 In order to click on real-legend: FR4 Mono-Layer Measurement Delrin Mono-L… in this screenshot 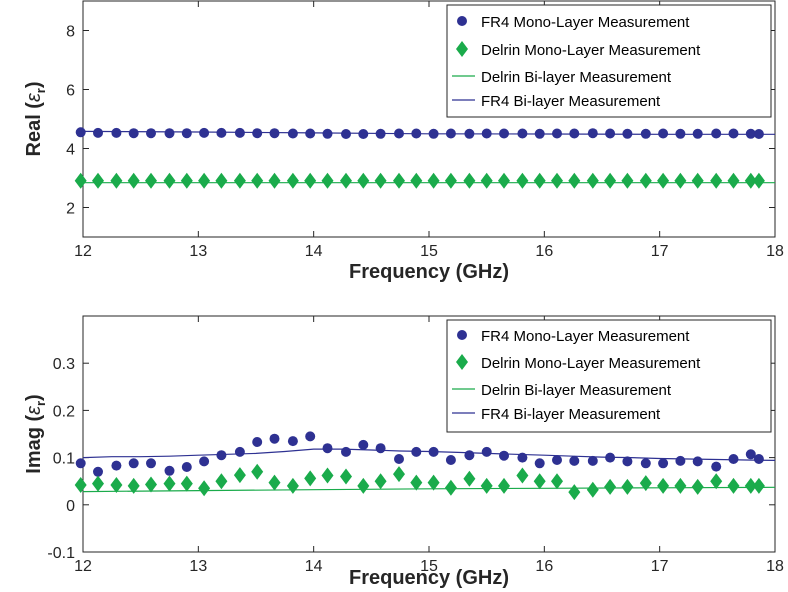, I will do `click(609, 61)`.